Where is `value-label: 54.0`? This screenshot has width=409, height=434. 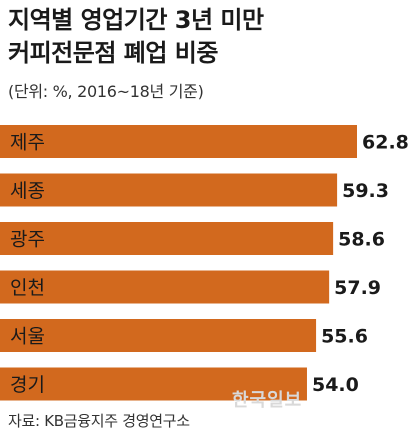
value-label: 54.0 is located at coordinates (335, 385).